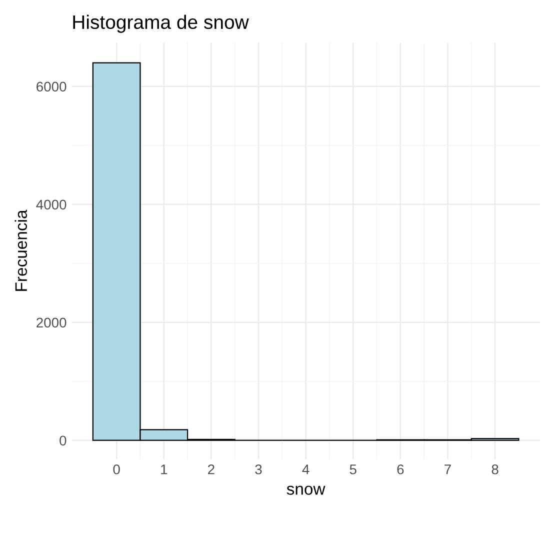 Image resolution: width=551 pixels, height=534 pixels. What do you see at coordinates (51, 87) in the screenshot?
I see `y-tick-label: 6000` at bounding box center [51, 87].